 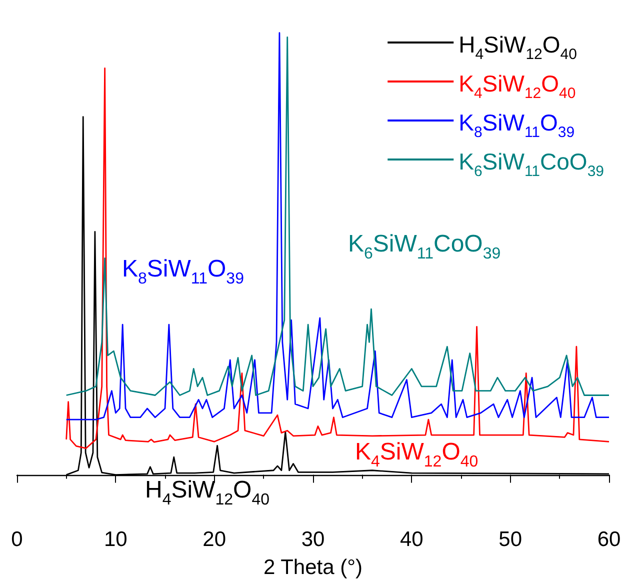 I want to click on x-tick-label: 30, so click(x=313, y=539).